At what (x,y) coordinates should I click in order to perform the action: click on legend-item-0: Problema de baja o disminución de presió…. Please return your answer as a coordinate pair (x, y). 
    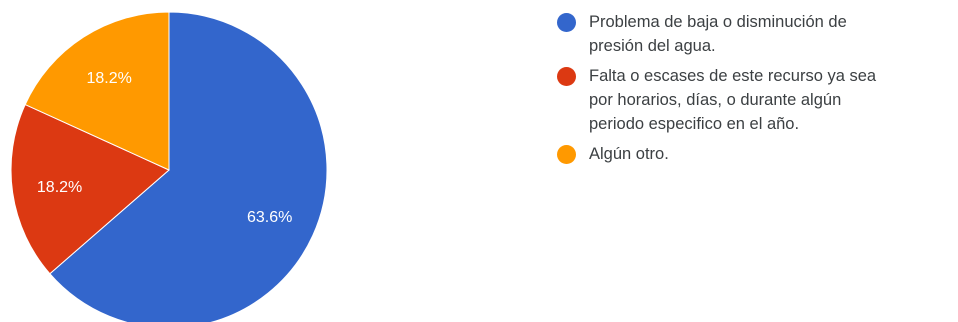
    Looking at the image, I should click on (757, 34).